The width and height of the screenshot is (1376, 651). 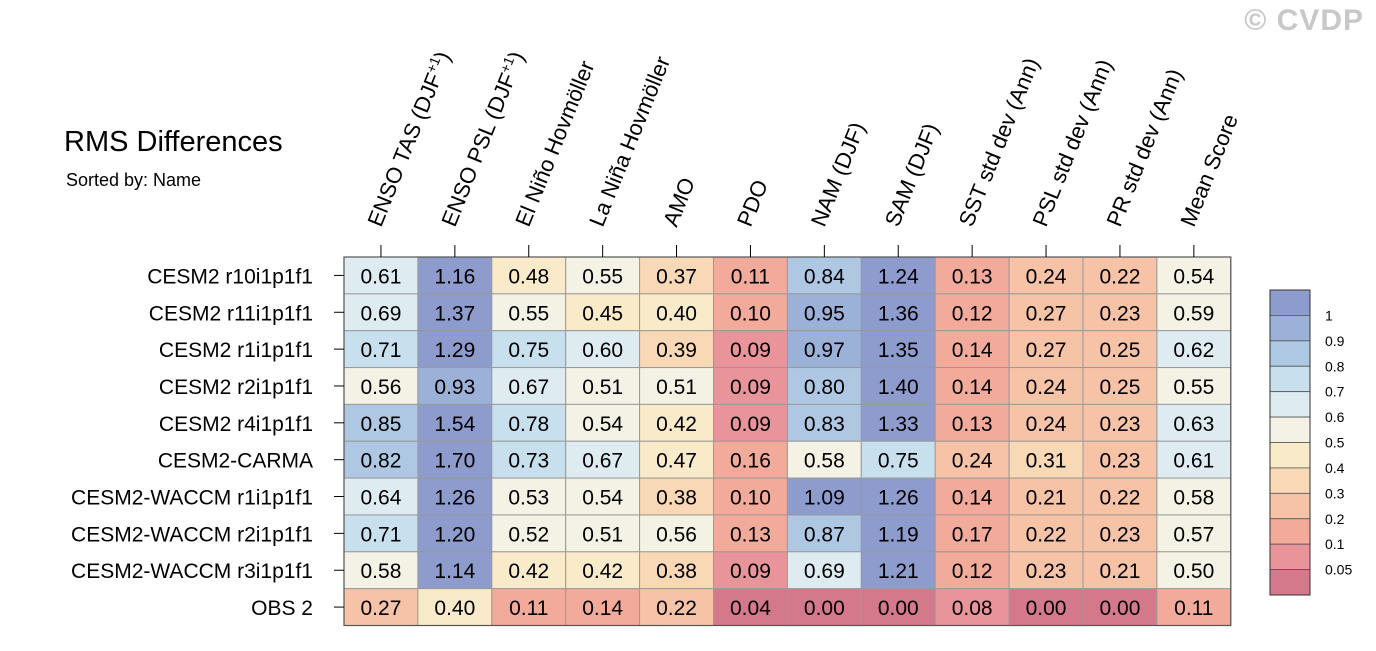 I want to click on row-label: CESM2-CARMA, so click(x=235, y=461).